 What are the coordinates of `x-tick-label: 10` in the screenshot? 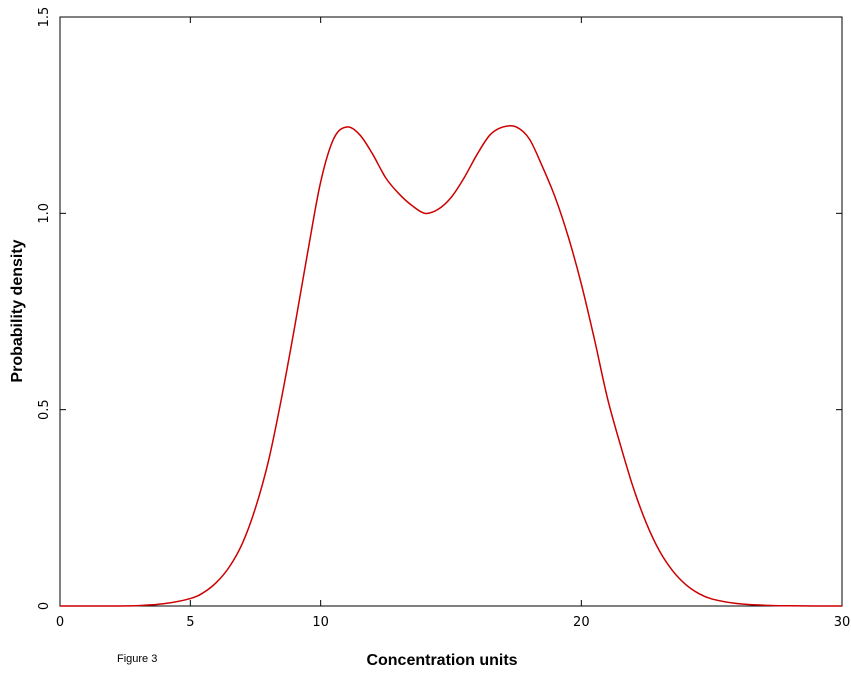 It's located at (320, 622).